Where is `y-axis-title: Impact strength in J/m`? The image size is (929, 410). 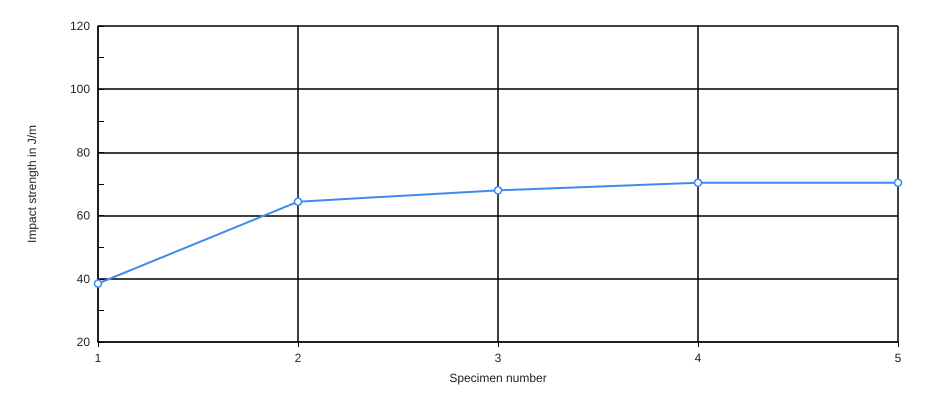 y-axis-title: Impact strength in J/m is located at coordinates (32, 184).